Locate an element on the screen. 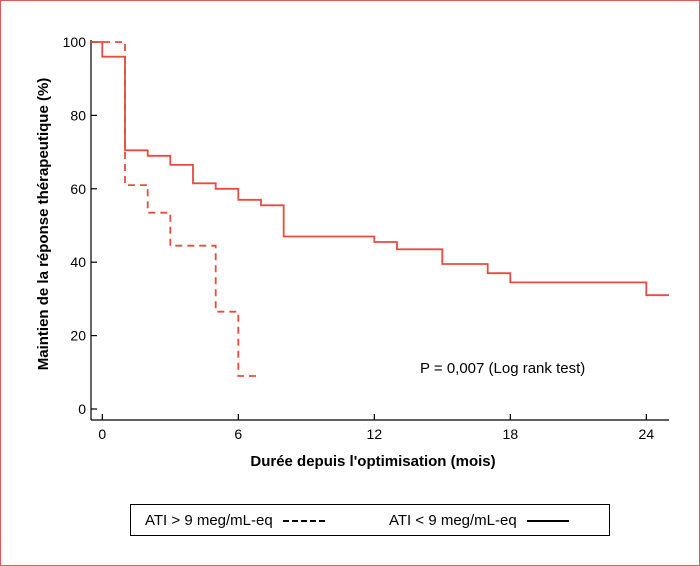  legend-item-dashed: ATI > 9 meg/mL-eq is located at coordinates (235, 520).